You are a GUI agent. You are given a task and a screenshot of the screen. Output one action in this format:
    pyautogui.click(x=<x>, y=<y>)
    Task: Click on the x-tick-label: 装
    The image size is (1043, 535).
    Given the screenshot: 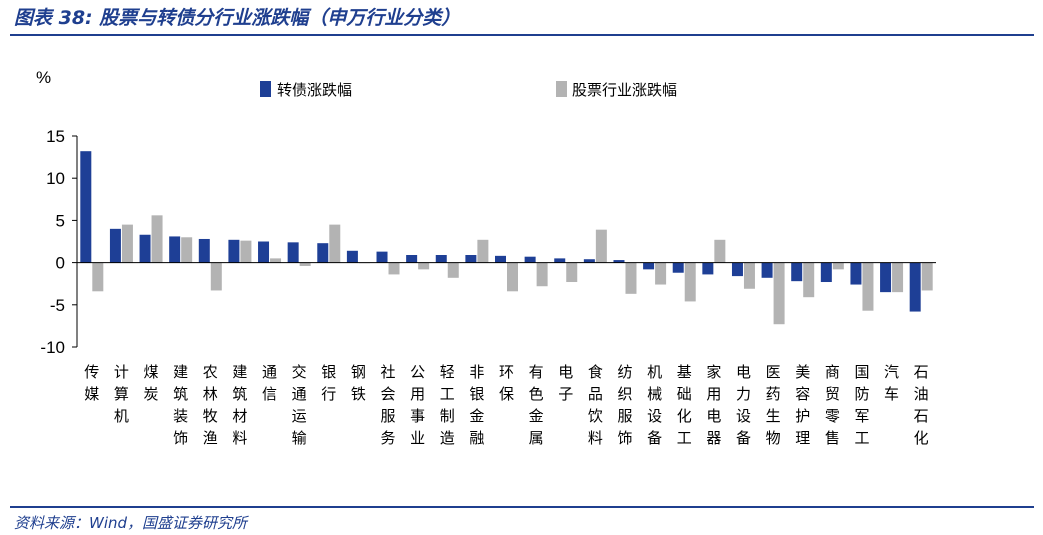 What is the action you would take?
    pyautogui.click(x=180, y=416)
    